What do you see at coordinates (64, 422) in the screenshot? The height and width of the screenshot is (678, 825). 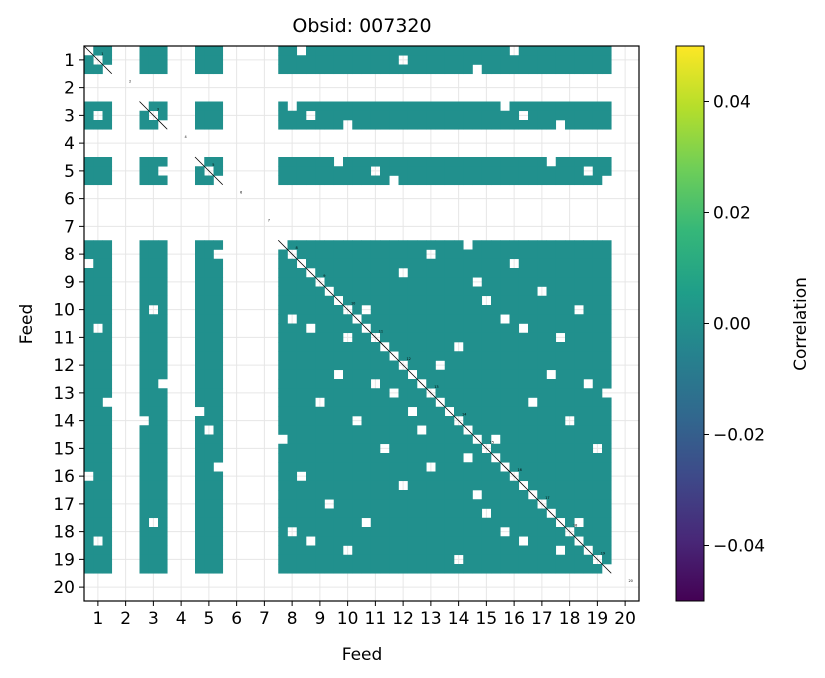 I see `y-tick-label: 14` at bounding box center [64, 422].